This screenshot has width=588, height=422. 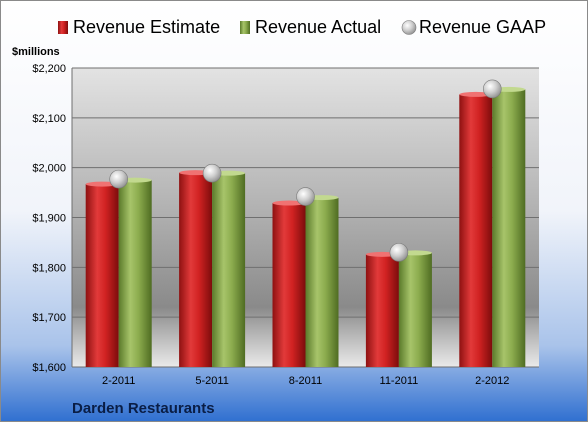 What do you see at coordinates (49, 69) in the screenshot?
I see `y-tick-label: $2,200` at bounding box center [49, 69].